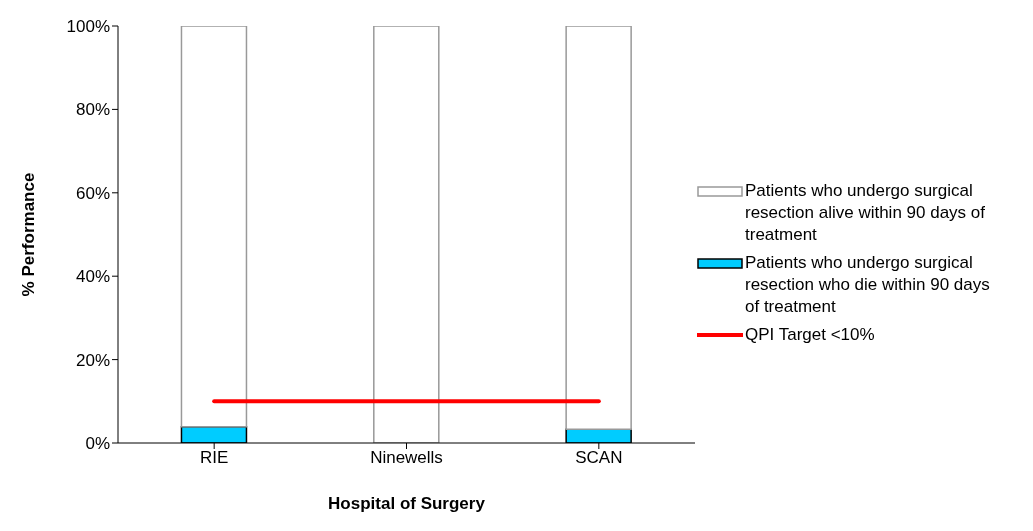  What do you see at coordinates (29, 234) in the screenshot?
I see `y-axis-title: % Performance` at bounding box center [29, 234].